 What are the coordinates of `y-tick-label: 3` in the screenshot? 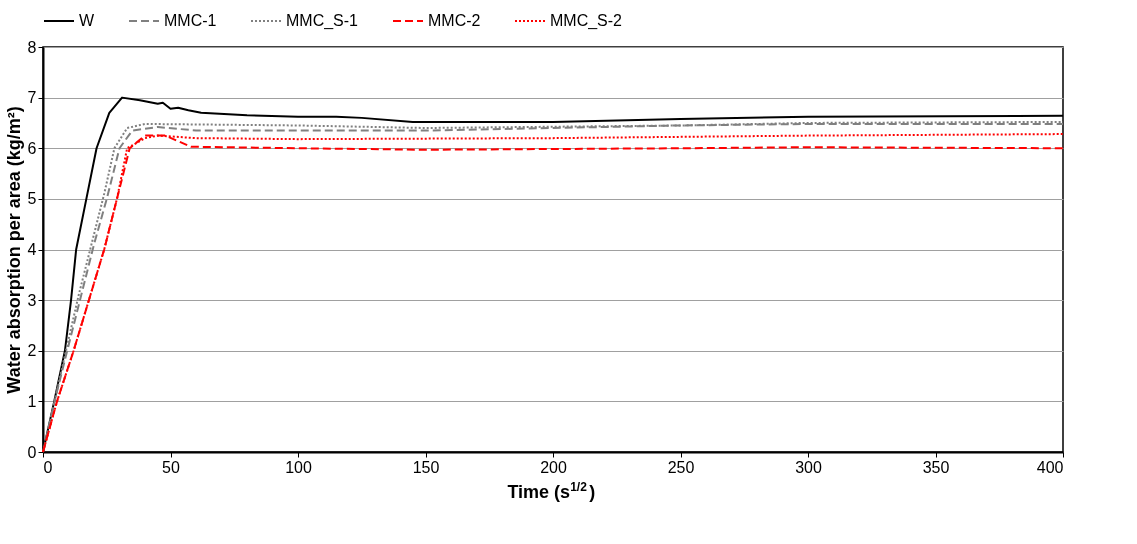 It's located at (32, 300).